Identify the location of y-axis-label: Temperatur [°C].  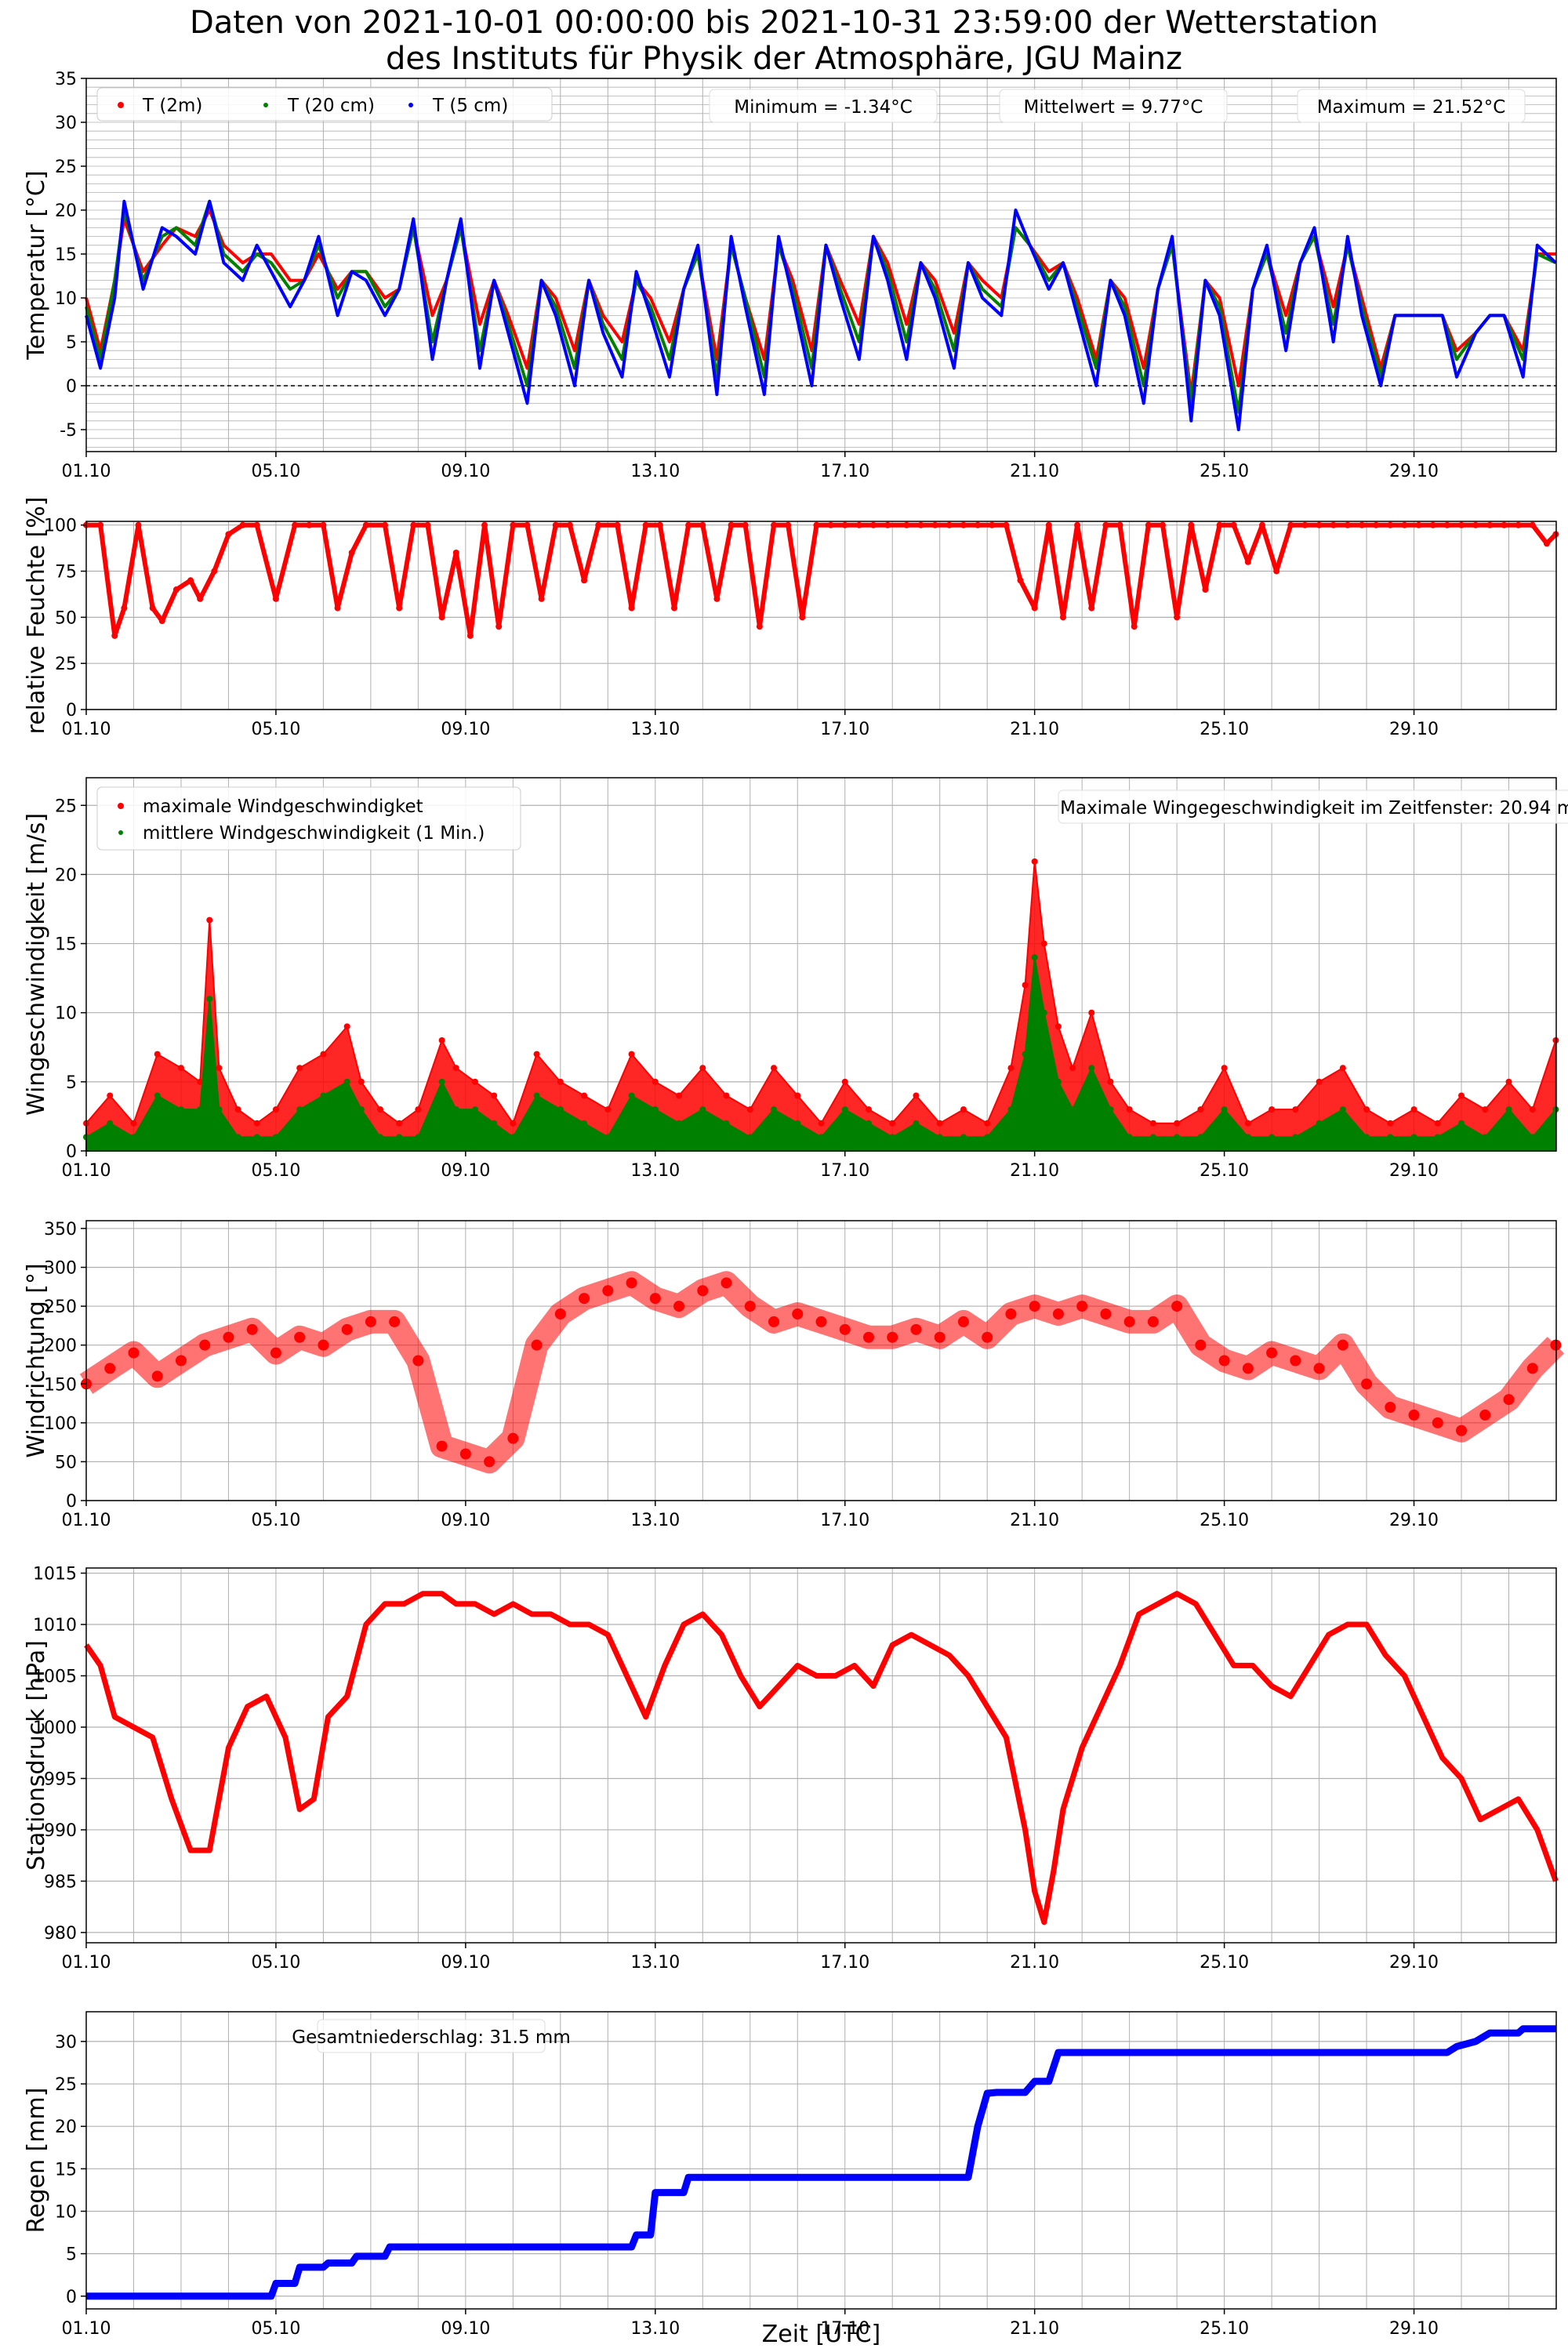
(36, 265).